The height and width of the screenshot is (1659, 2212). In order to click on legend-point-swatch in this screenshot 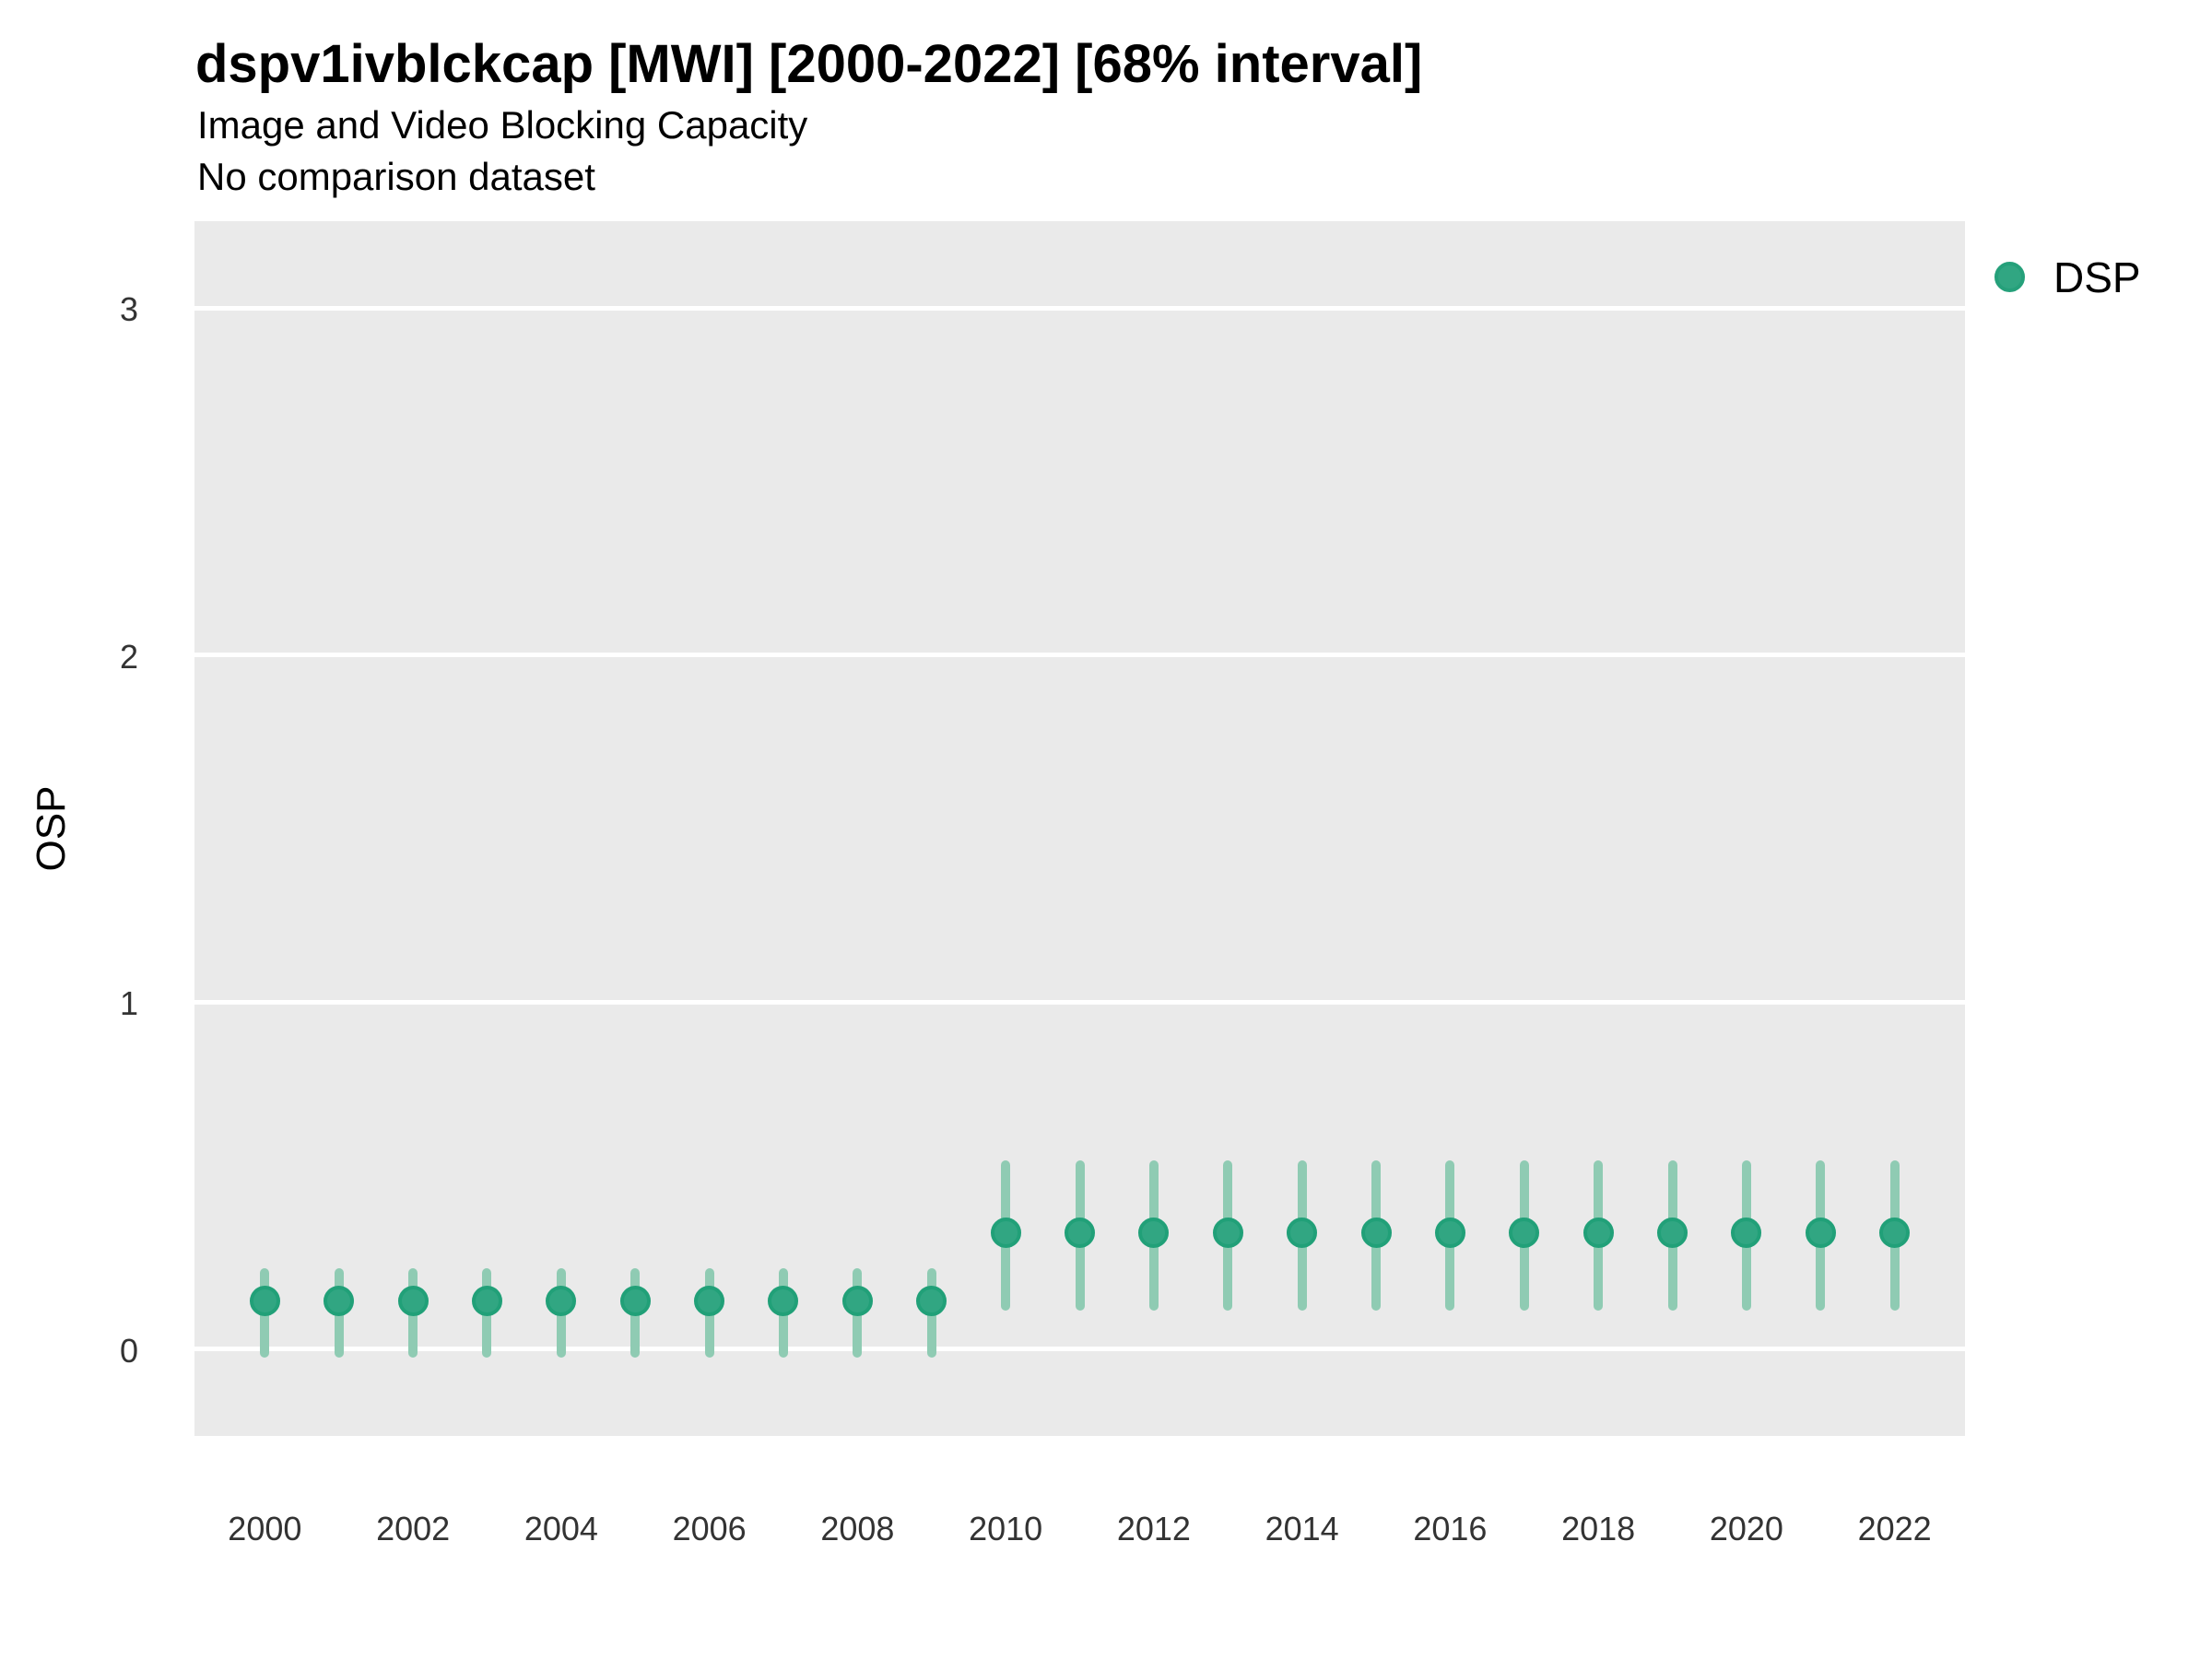, I will do `click(2009, 277)`.